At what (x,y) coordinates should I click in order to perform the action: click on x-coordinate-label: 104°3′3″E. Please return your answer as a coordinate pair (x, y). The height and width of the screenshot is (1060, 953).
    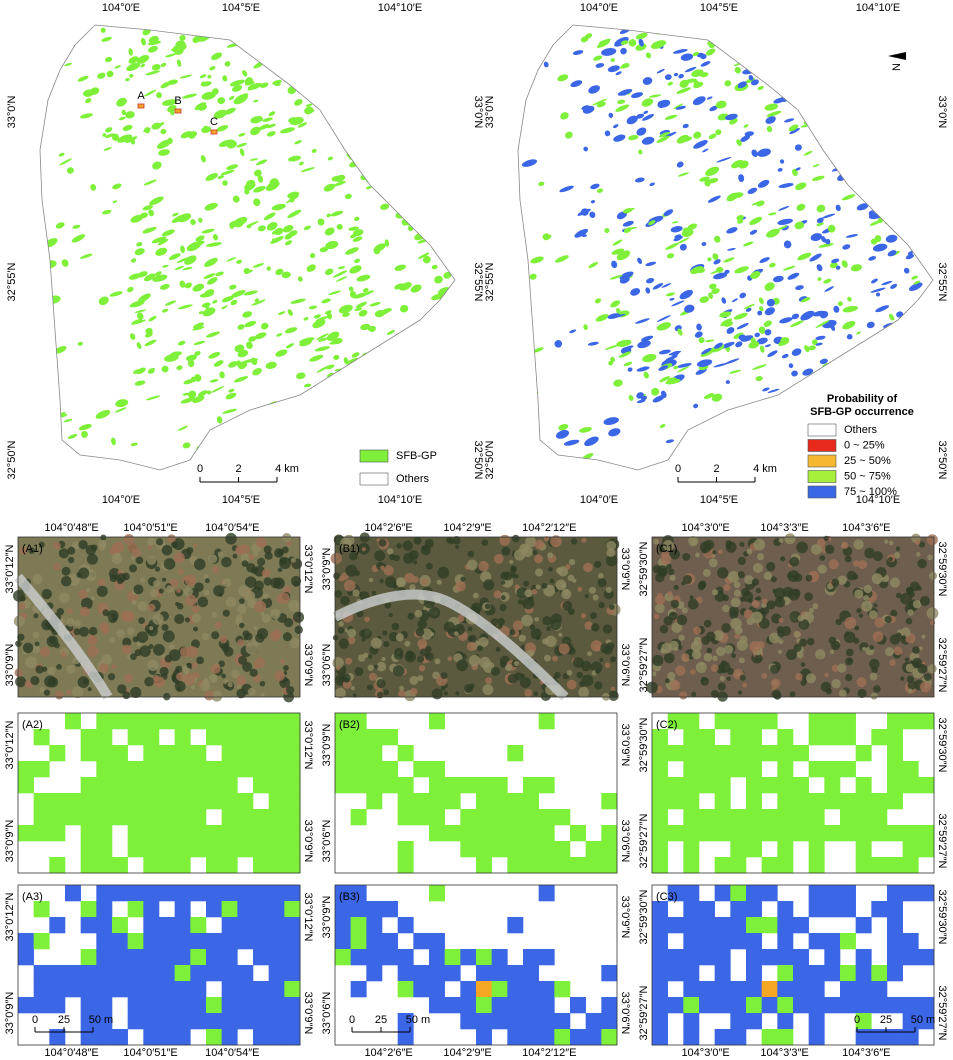
    Looking at the image, I should click on (784, 528).